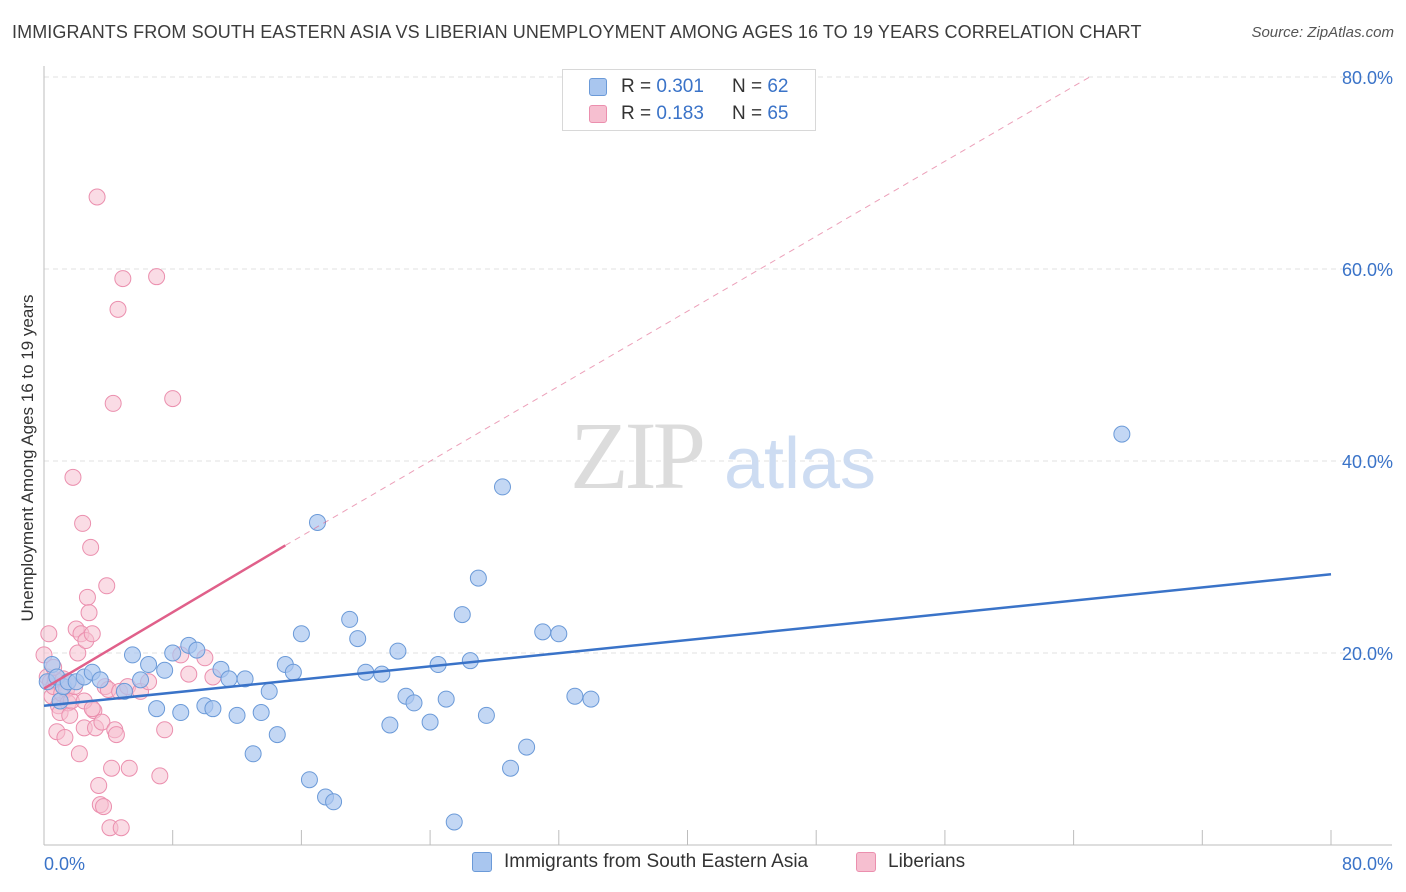 The width and height of the screenshot is (1406, 892). Describe the element at coordinates (636, 455) in the screenshot. I see `watermark-zip: ZIP` at that location.